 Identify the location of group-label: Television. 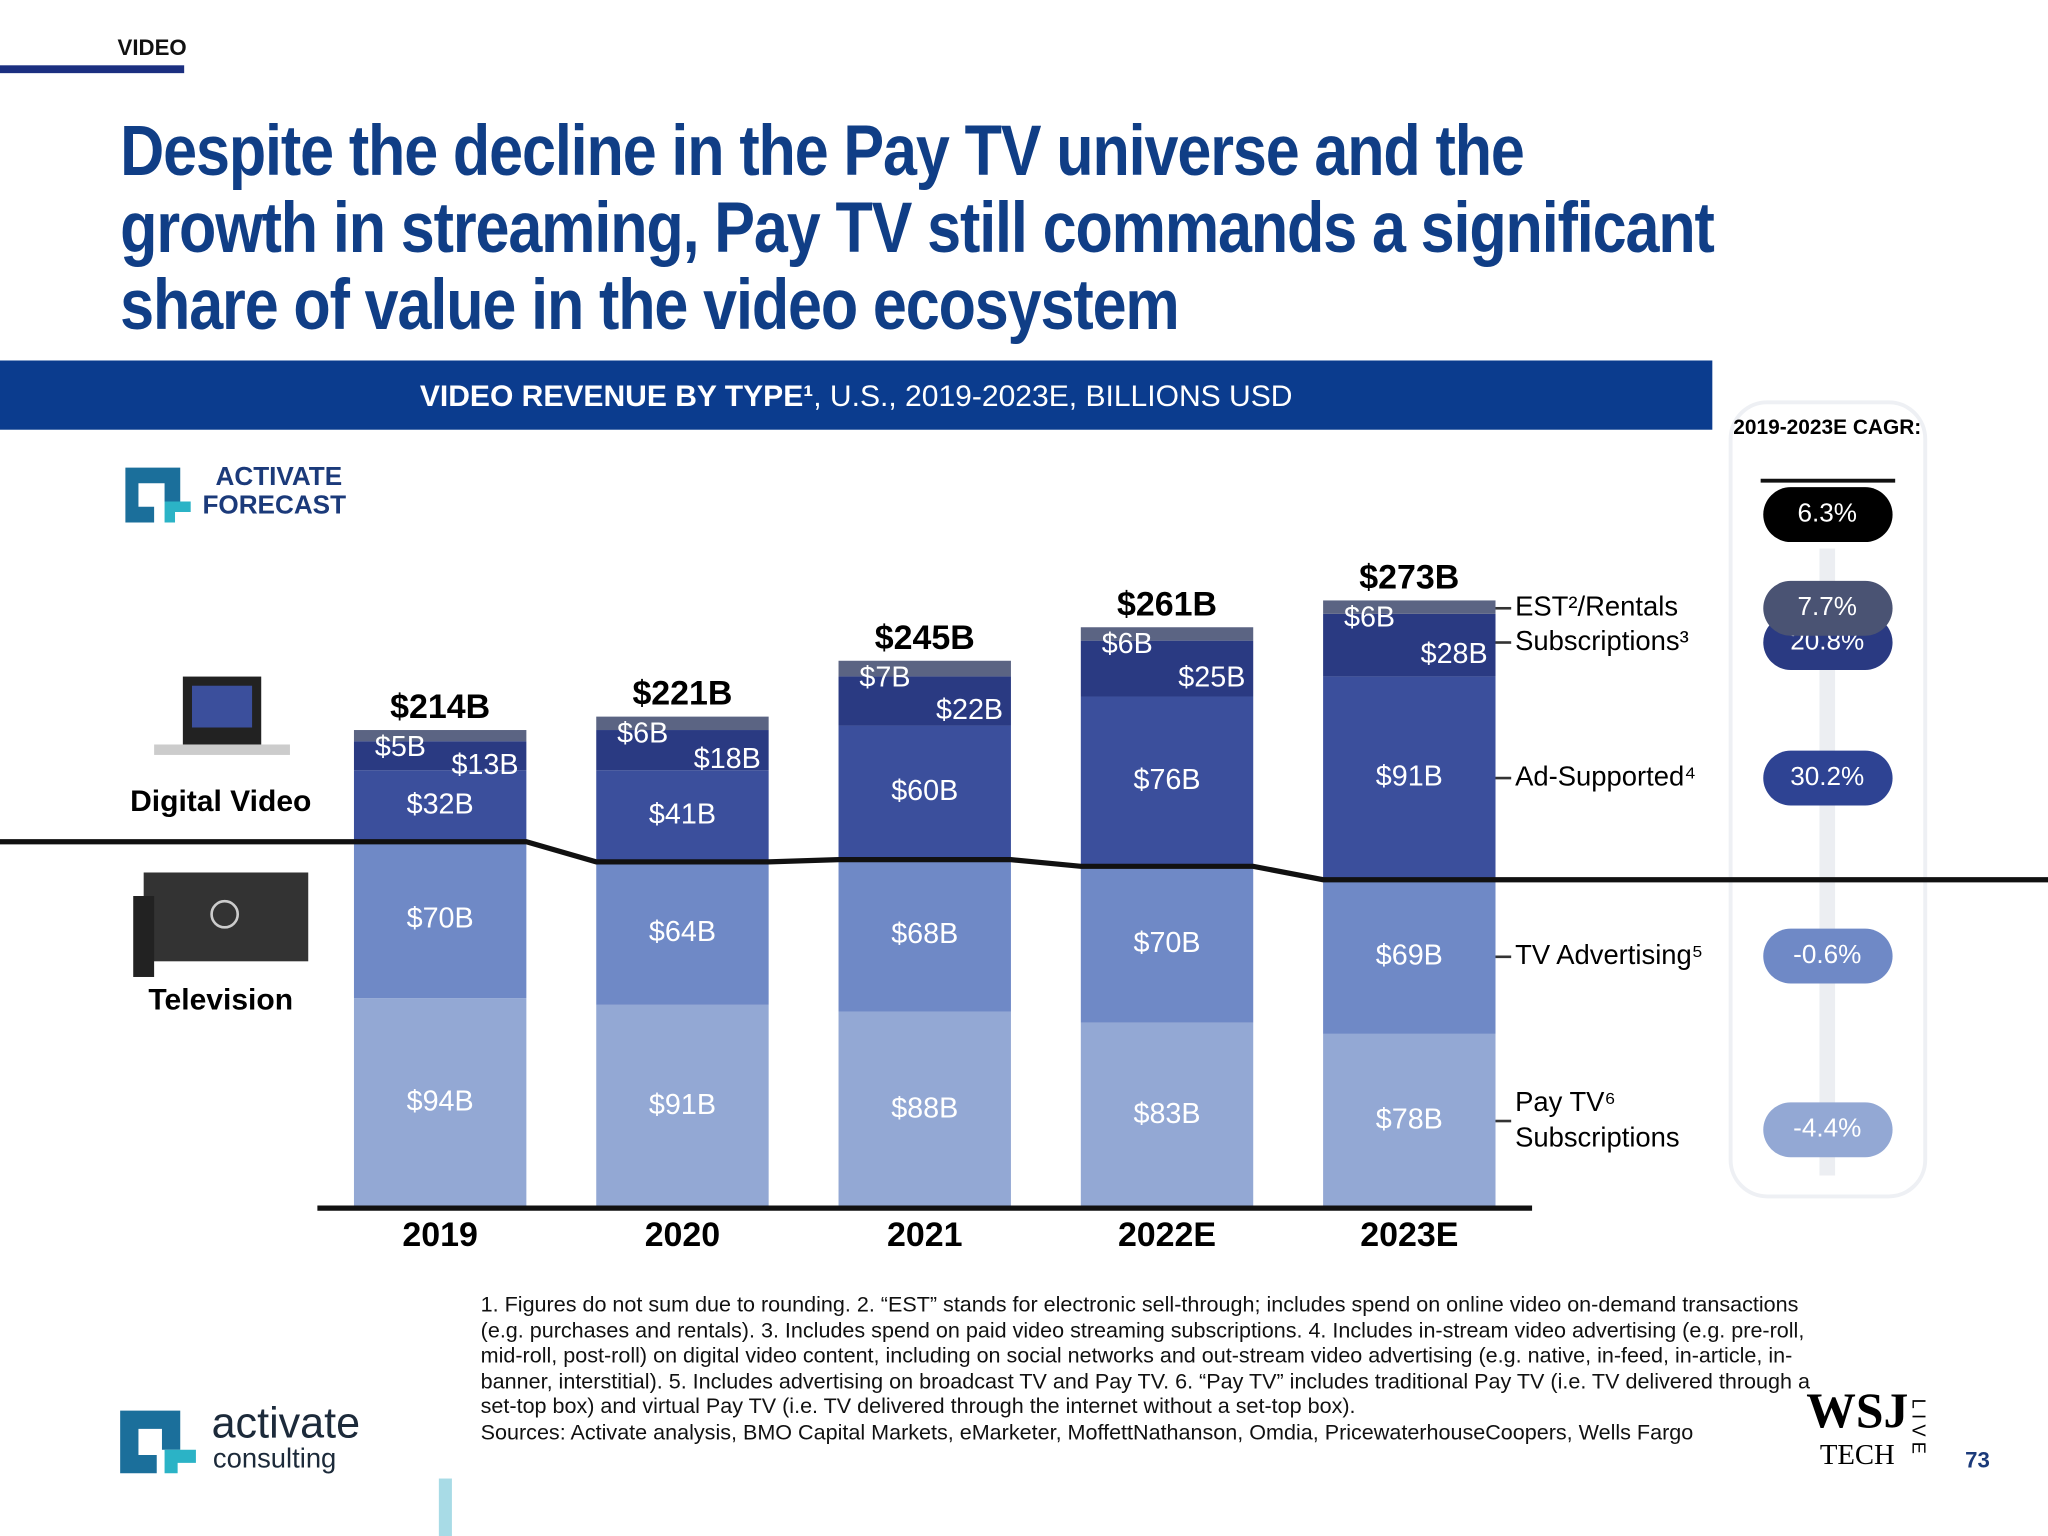
(220, 1000).